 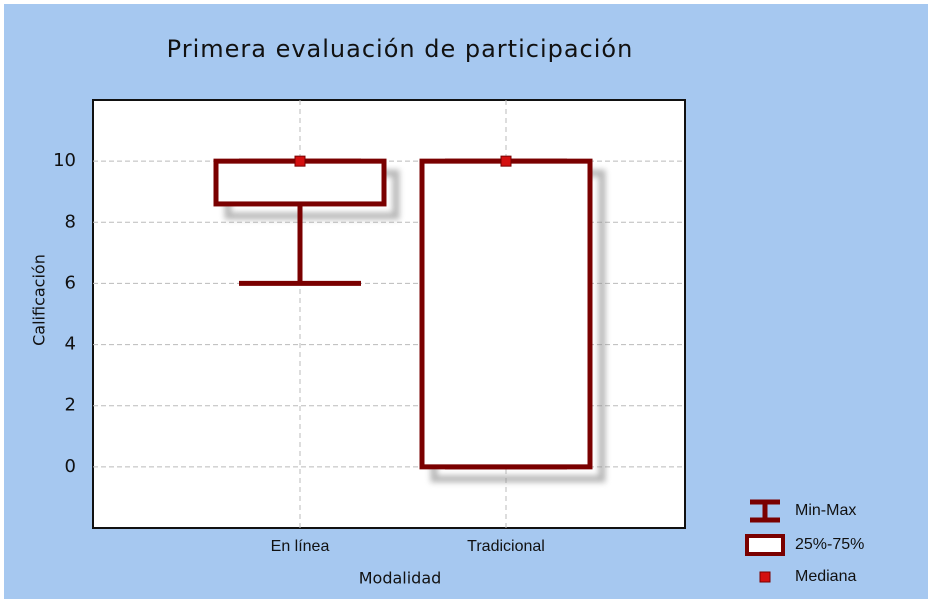 What do you see at coordinates (70, 282) in the screenshot?
I see `y-tick-label: 6` at bounding box center [70, 282].